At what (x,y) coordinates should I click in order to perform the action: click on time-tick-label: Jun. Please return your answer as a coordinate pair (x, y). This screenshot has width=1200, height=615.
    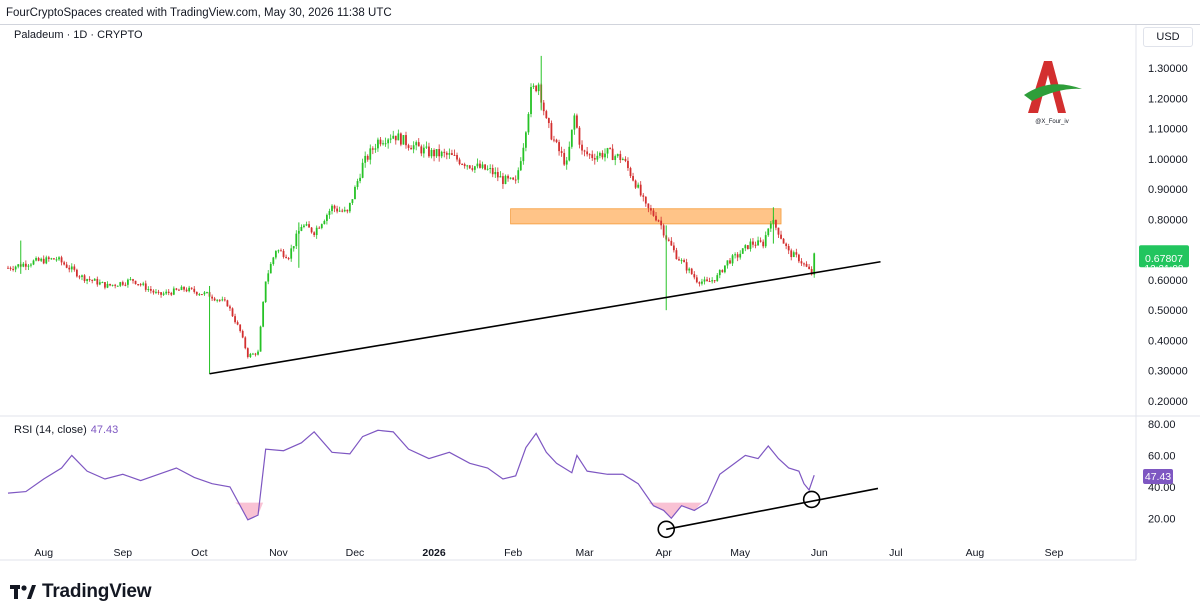
    Looking at the image, I should click on (819, 553).